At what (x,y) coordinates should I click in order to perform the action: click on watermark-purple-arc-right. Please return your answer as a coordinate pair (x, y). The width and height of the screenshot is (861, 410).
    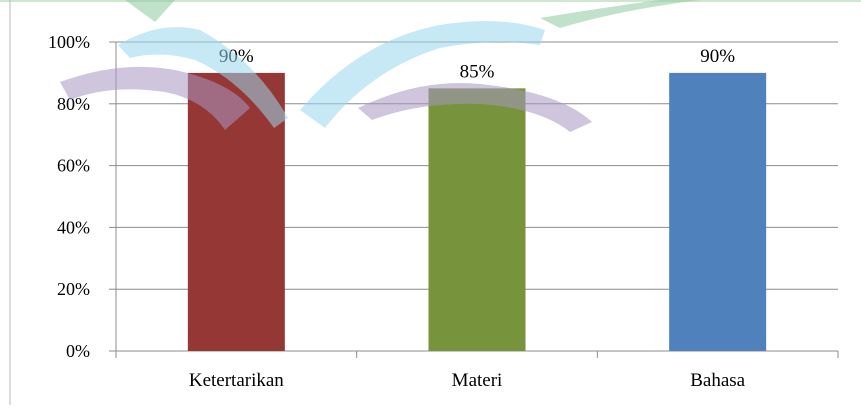
    Looking at the image, I should click on (475, 107).